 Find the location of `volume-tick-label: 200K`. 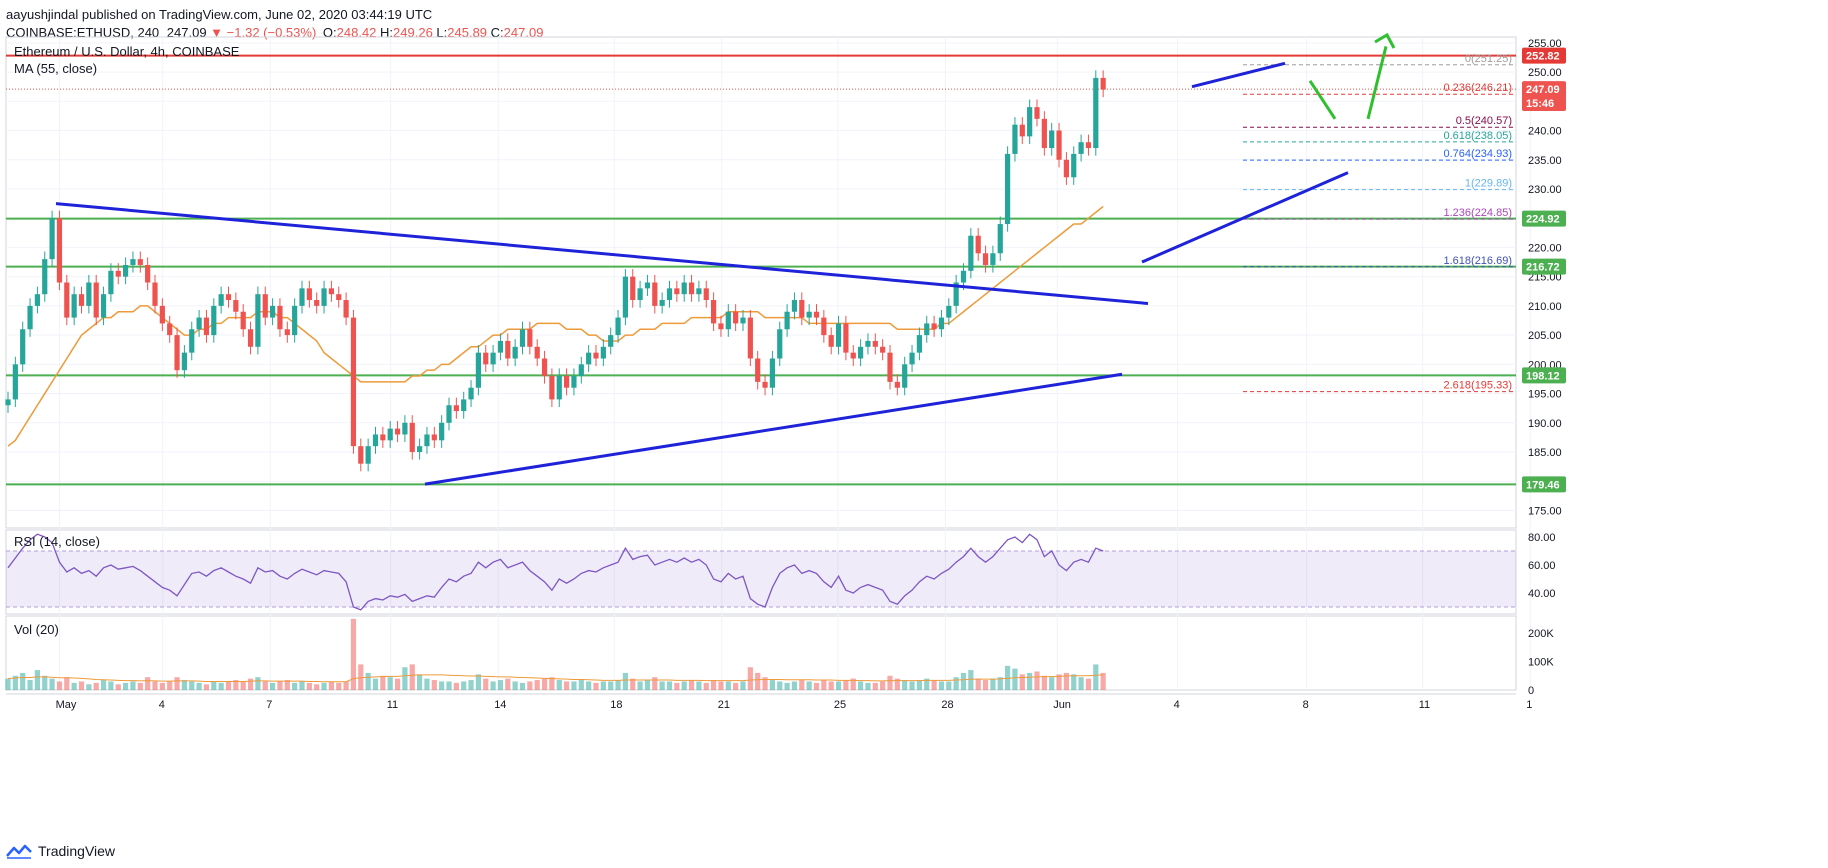

volume-tick-label: 200K is located at coordinates (1541, 634).